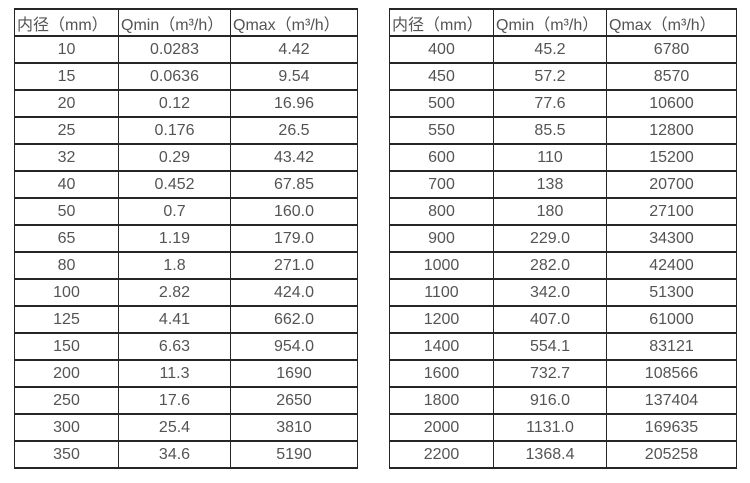 This screenshot has width=750, height=483. Describe the element at coordinates (66, 49) in the screenshot. I see `table-cell: 10` at that location.